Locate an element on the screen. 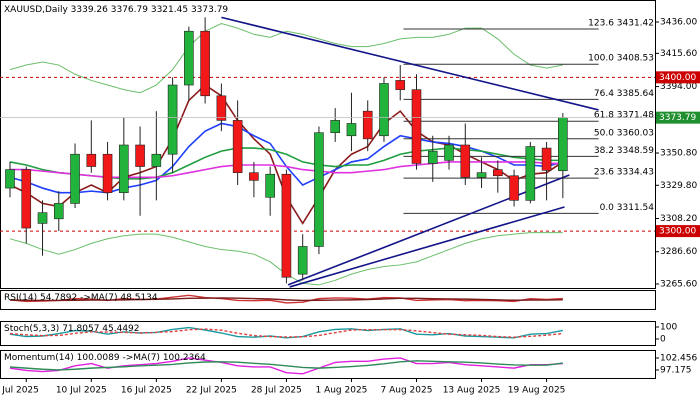 This screenshot has height=400, width=700. x-tick-label: 7 Aug 2025 is located at coordinates (407, 391).